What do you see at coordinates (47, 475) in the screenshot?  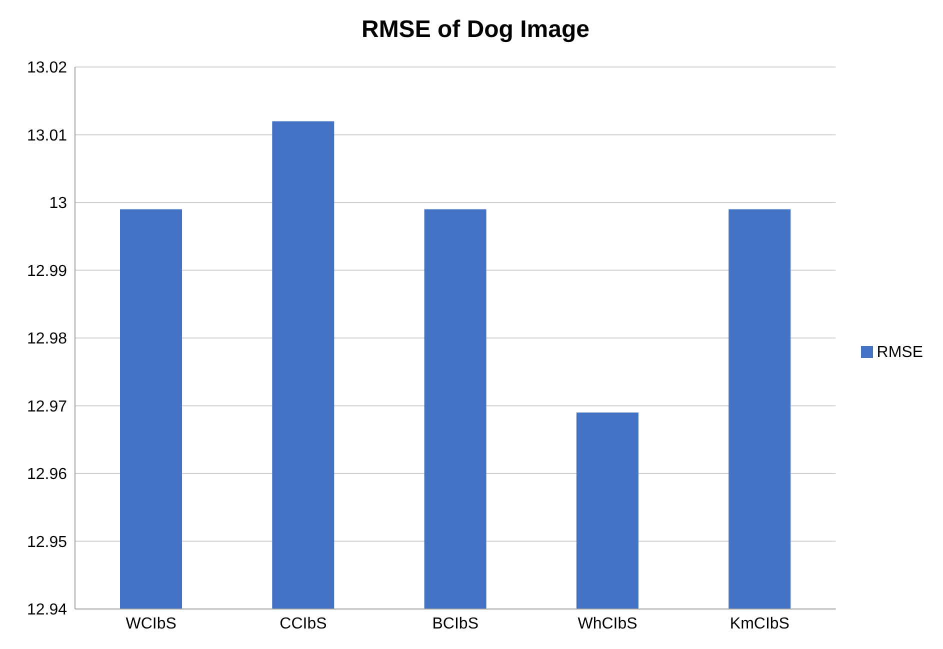 I see `y-tick-label: 12.96` at bounding box center [47, 475].